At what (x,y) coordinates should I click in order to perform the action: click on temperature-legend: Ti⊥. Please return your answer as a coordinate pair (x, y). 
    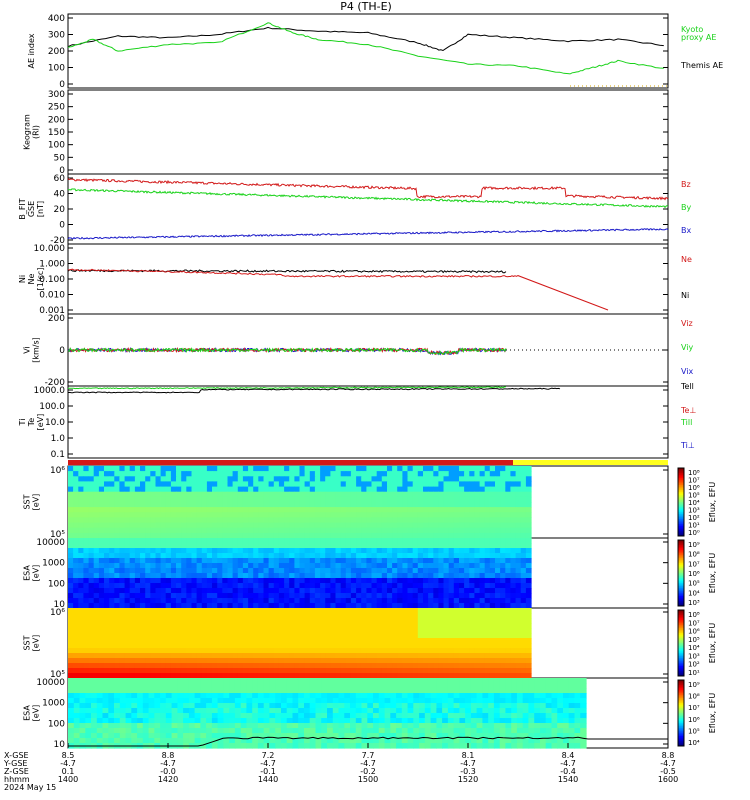
    Looking at the image, I should click on (687, 445).